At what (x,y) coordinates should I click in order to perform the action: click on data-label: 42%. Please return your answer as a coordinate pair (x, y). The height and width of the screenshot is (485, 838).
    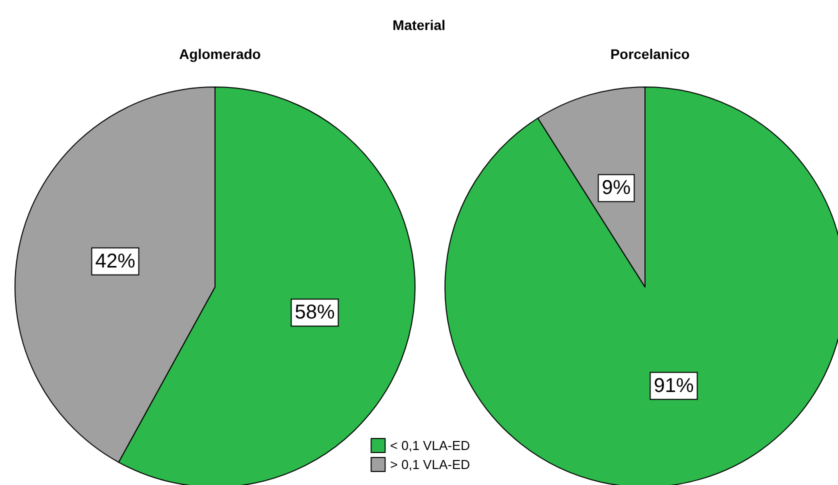
    Looking at the image, I should click on (115, 261).